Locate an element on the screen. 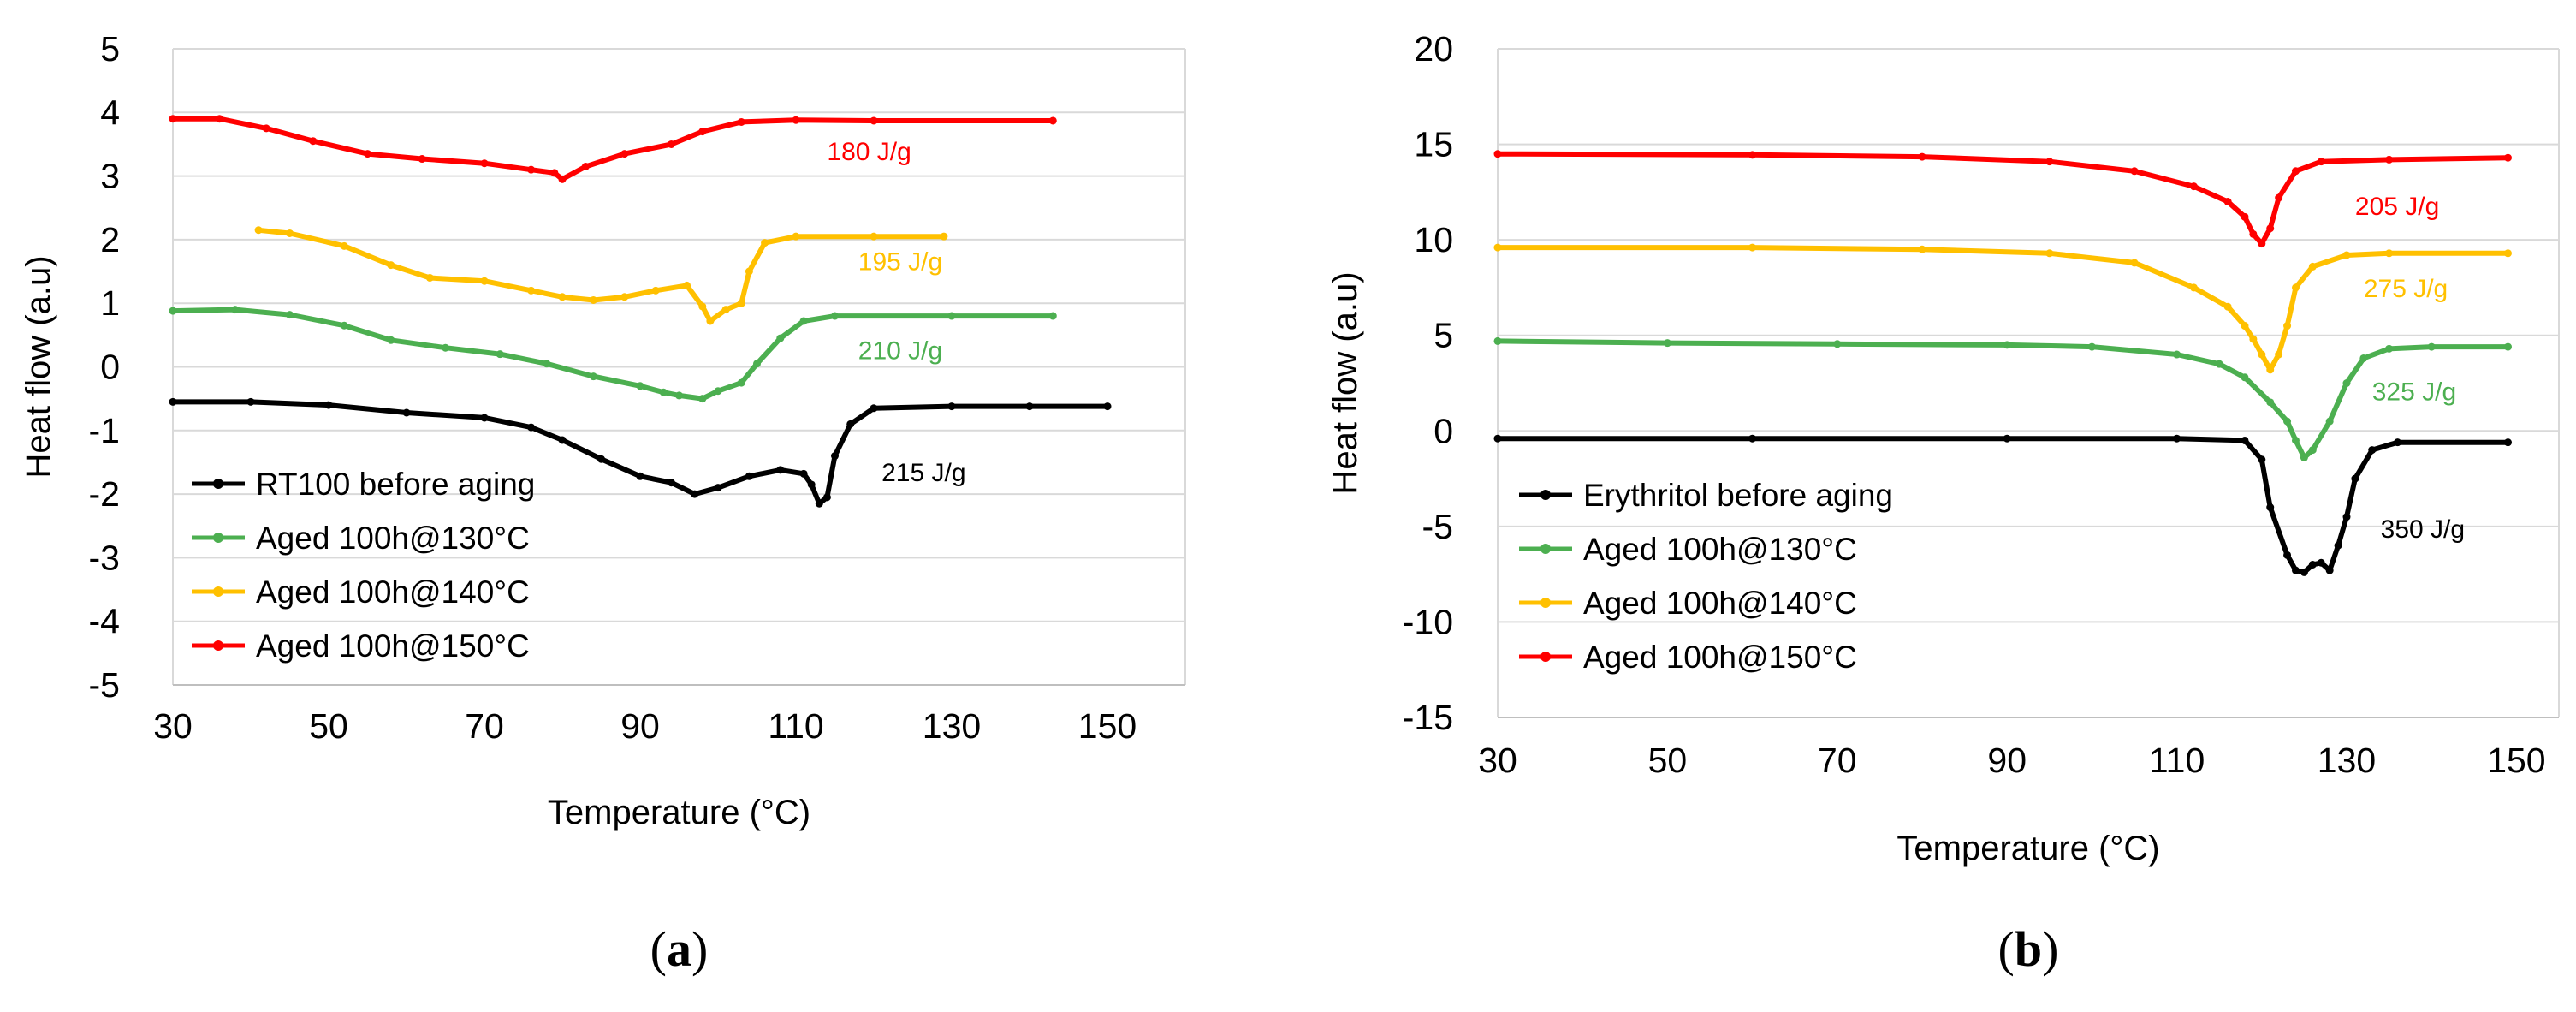 This screenshot has height=1012, width=2576. x-tick-label: 130 is located at coordinates (2347, 760).